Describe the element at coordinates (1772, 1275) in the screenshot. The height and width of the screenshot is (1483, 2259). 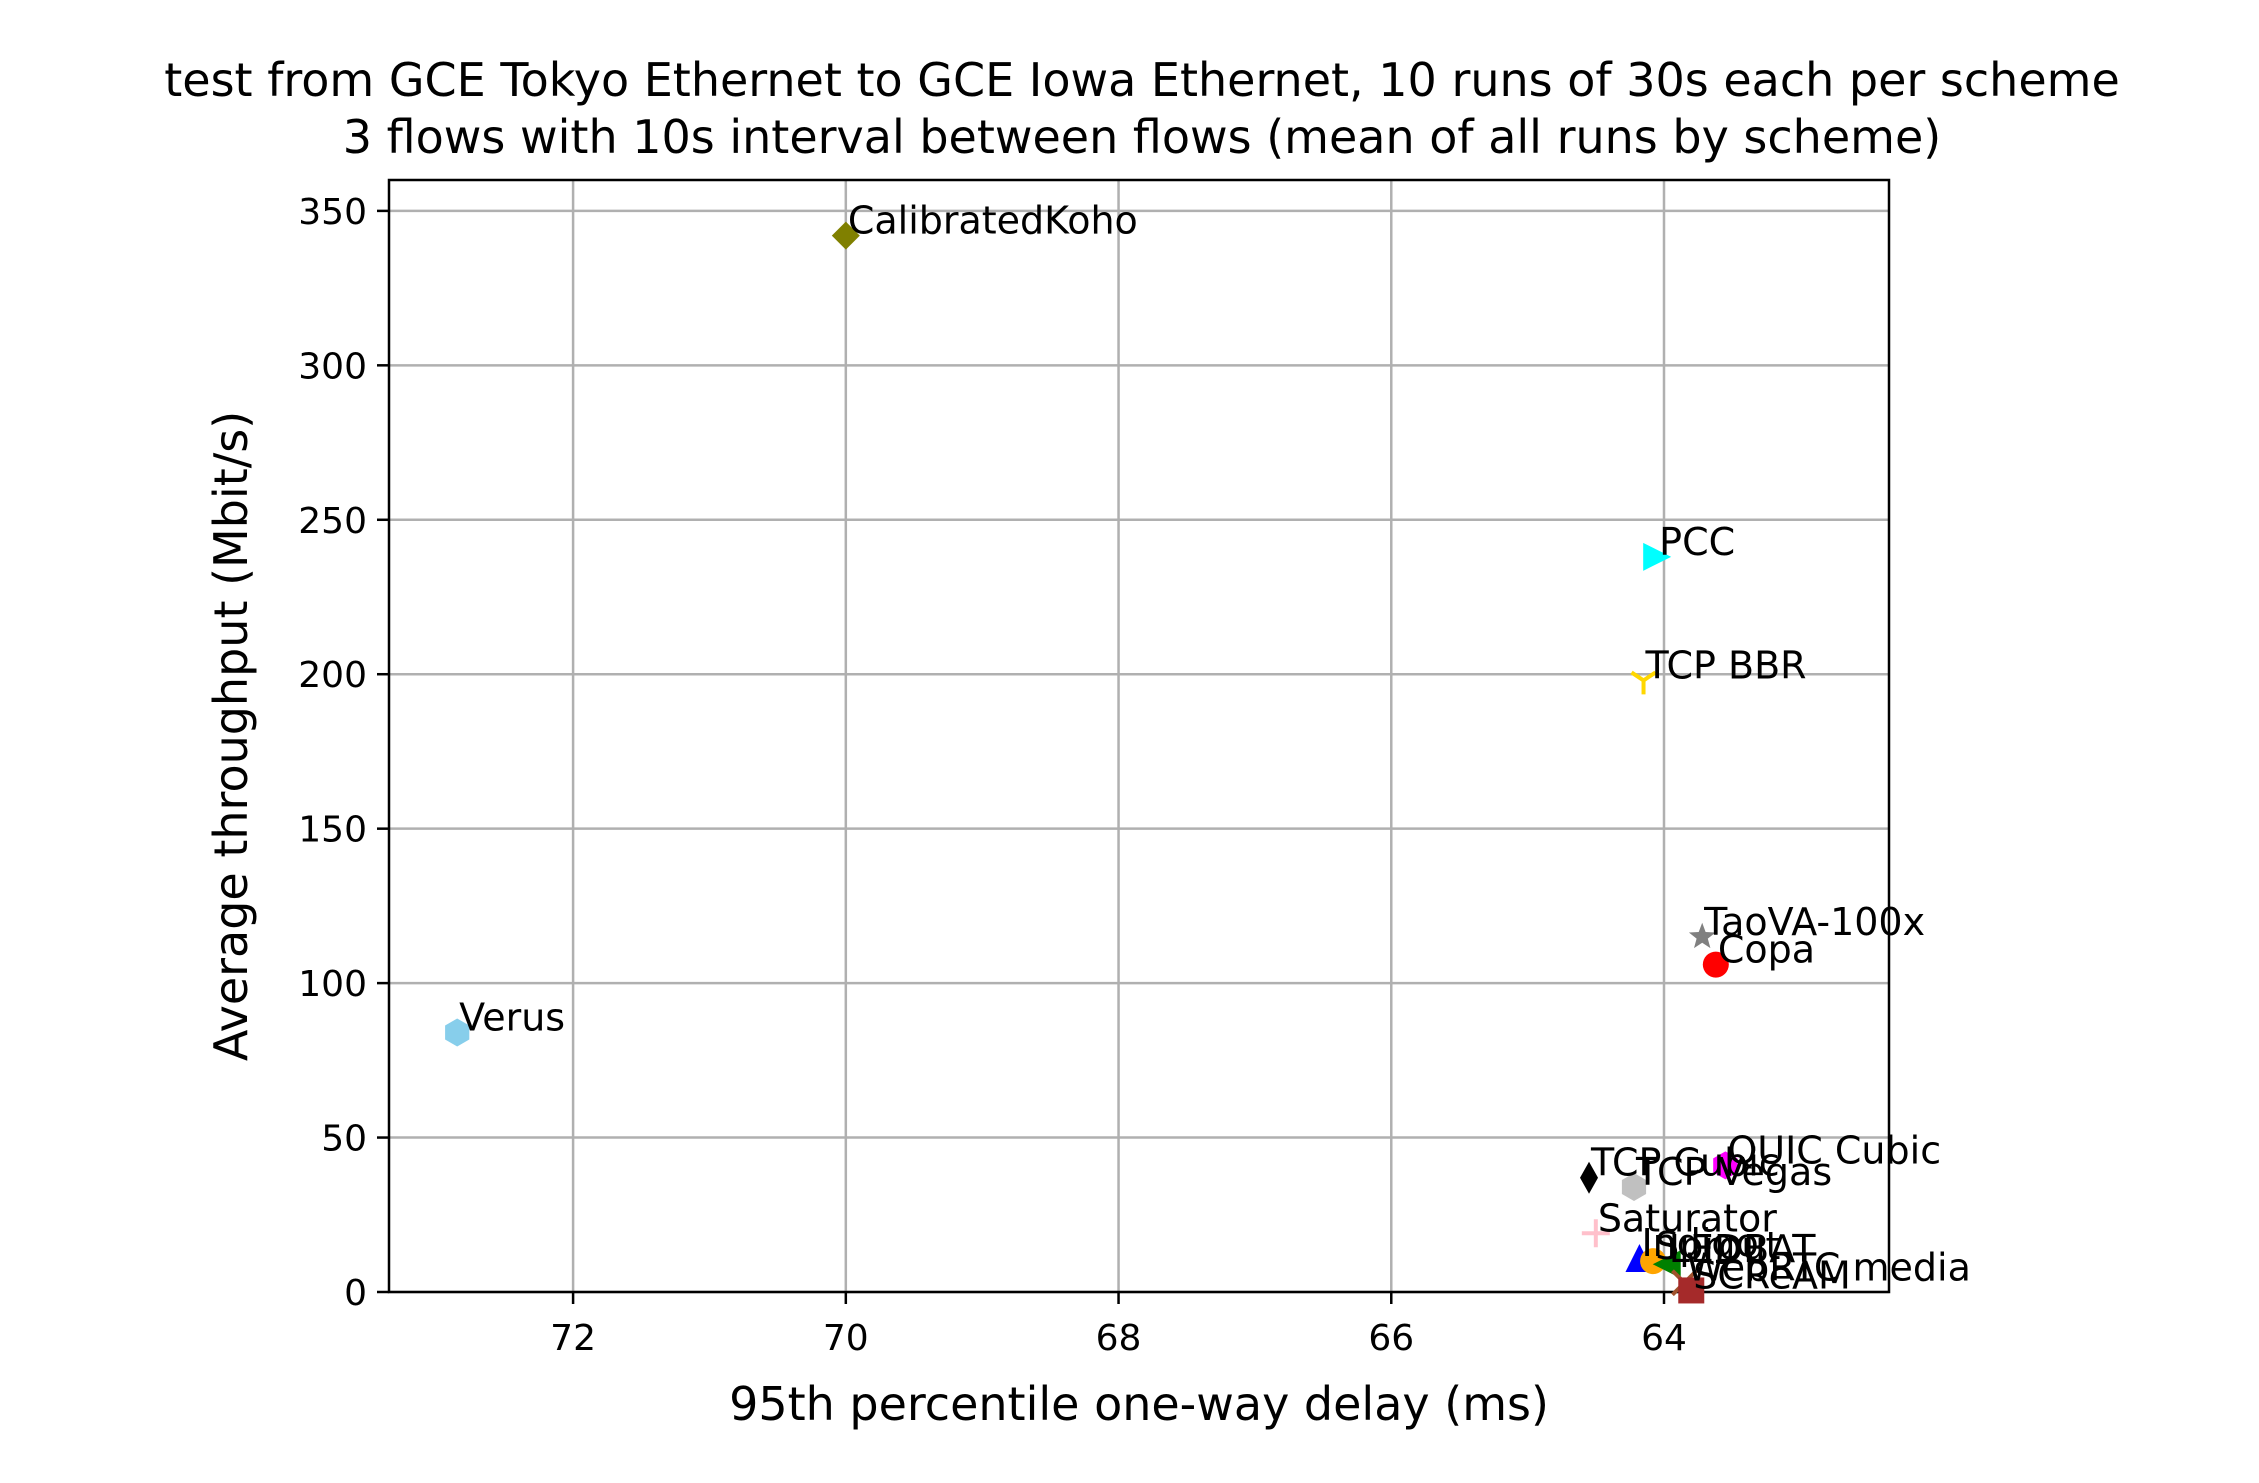
I see `point-label: SCReAM` at that location.